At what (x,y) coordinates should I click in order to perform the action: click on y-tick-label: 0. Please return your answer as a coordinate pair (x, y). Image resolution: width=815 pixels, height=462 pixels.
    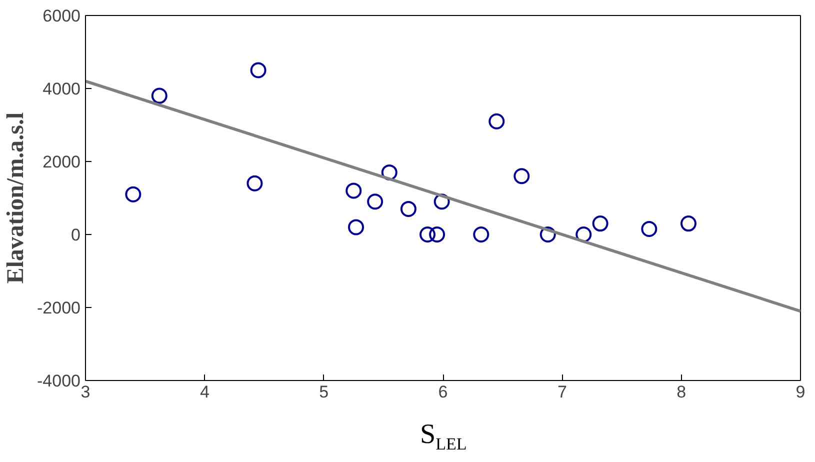
    Looking at the image, I should click on (76, 235).